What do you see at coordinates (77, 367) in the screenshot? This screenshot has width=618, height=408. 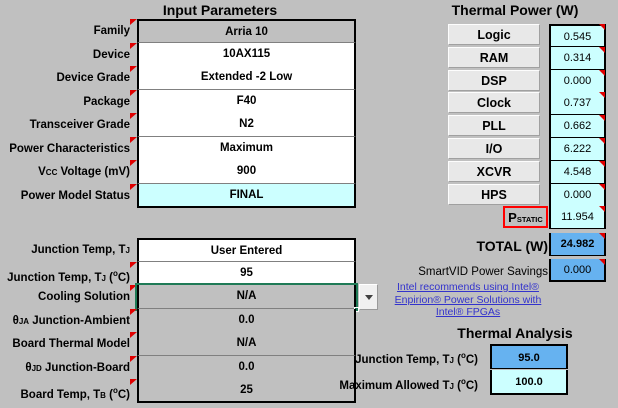 I see `input-row-label: θJD Junction-Board` at bounding box center [77, 367].